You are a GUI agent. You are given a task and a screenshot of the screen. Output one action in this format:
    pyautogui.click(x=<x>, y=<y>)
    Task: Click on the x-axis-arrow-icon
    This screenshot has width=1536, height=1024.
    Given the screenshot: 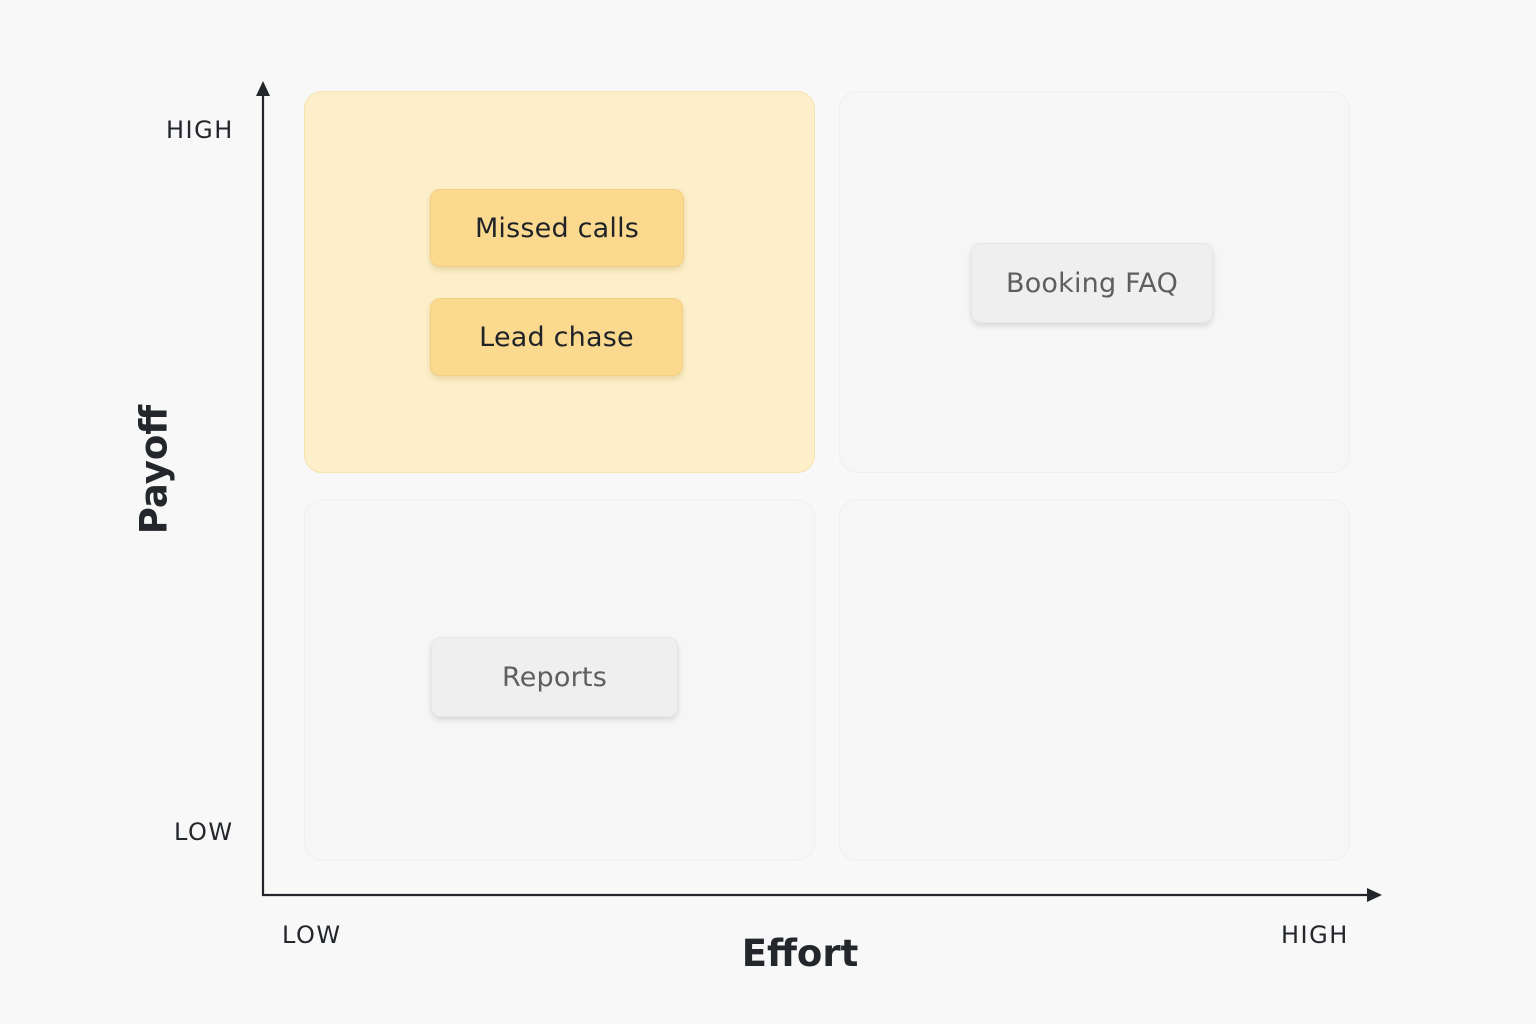 What is the action you would take?
    pyautogui.click(x=1374, y=895)
    